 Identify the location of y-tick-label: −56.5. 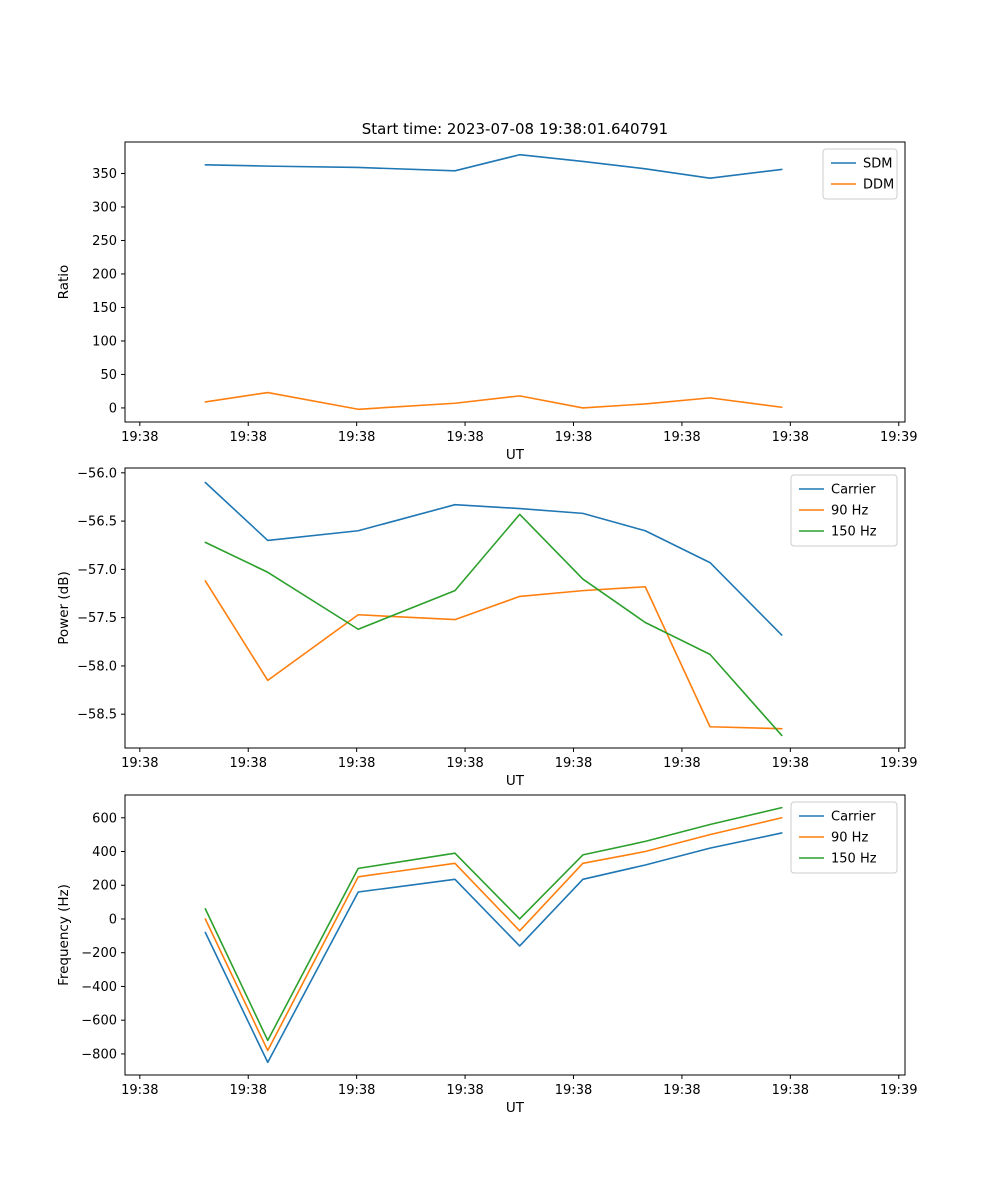
(97, 522).